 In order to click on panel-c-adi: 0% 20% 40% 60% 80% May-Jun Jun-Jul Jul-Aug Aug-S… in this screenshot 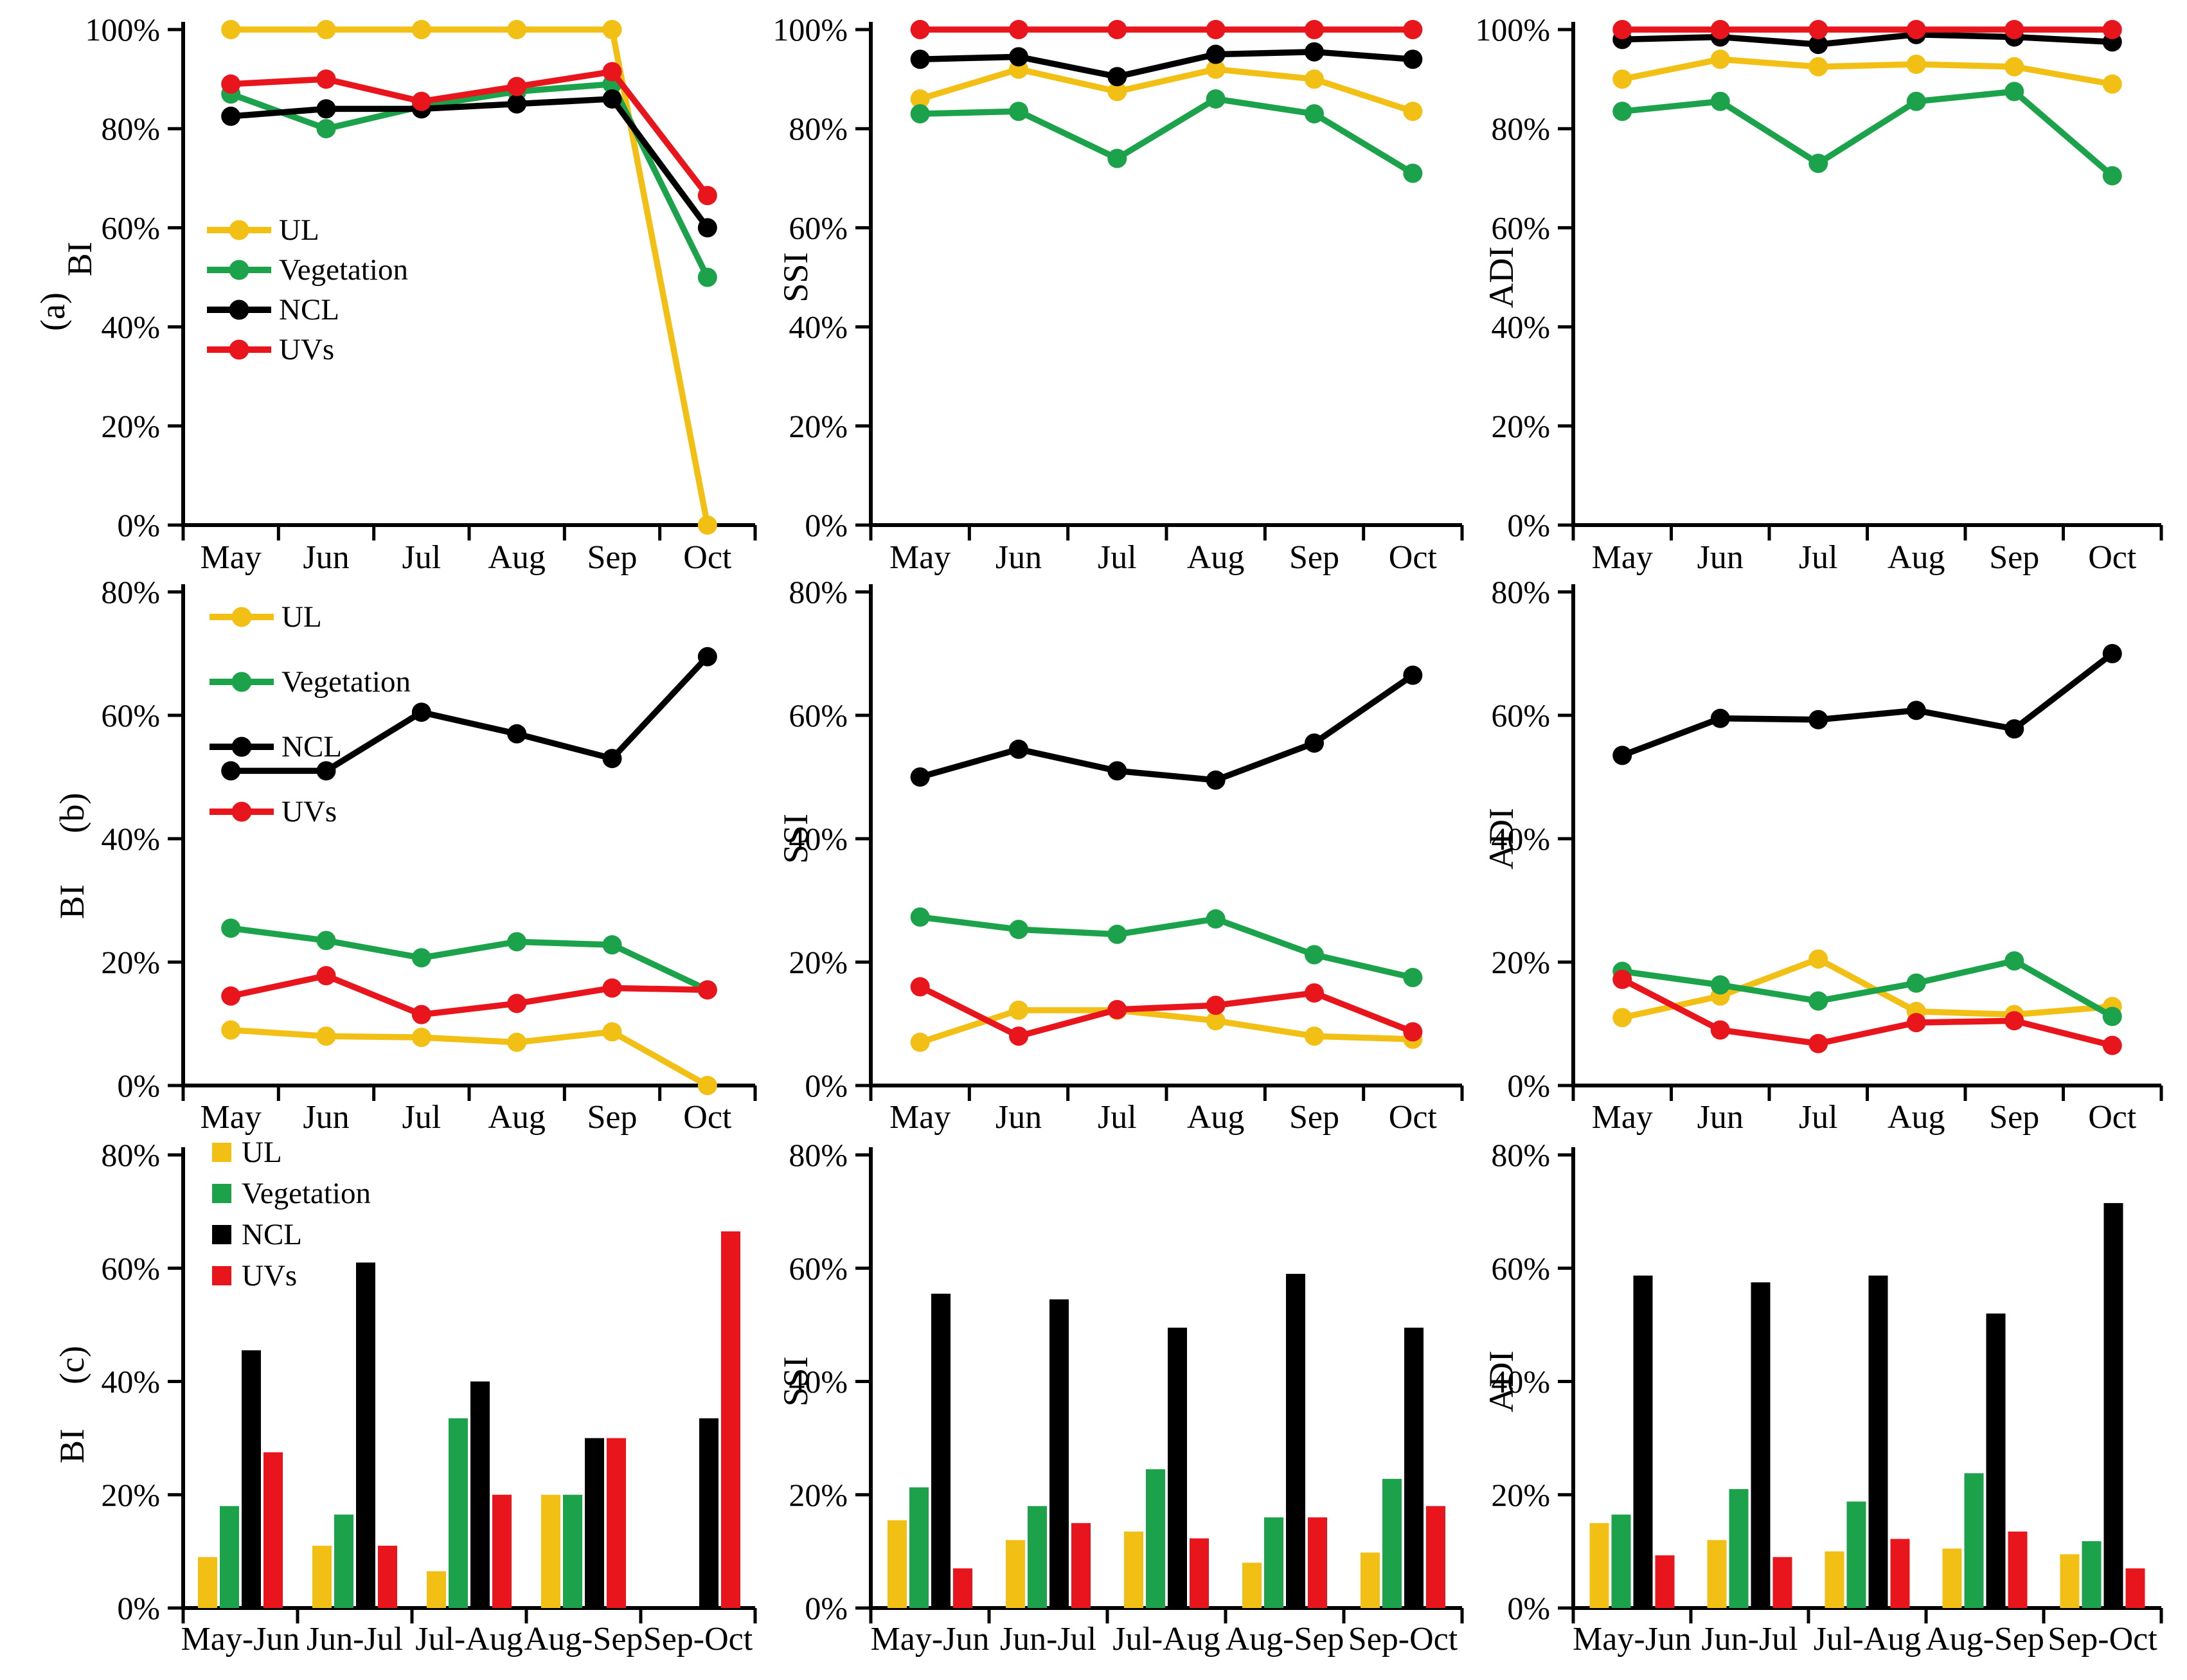, I will do `click(1831, 1400)`.